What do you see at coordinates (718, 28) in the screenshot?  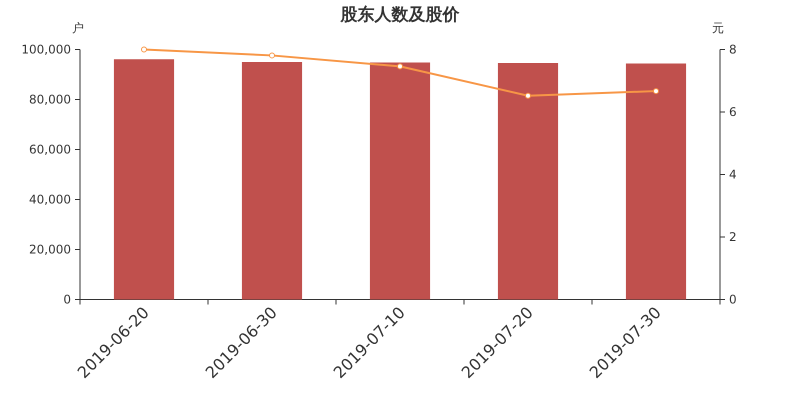 I see `y2-axis-title: 元` at bounding box center [718, 28].